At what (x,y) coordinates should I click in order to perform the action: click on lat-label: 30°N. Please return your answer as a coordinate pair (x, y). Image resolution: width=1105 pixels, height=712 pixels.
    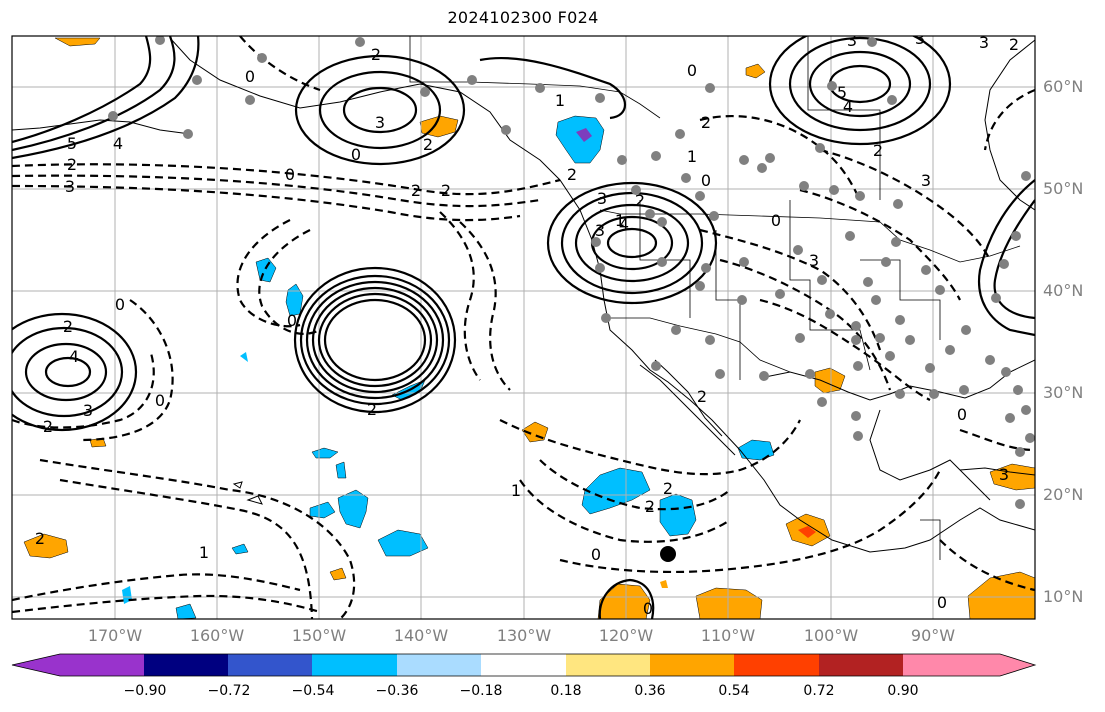
    Looking at the image, I should click on (1063, 392).